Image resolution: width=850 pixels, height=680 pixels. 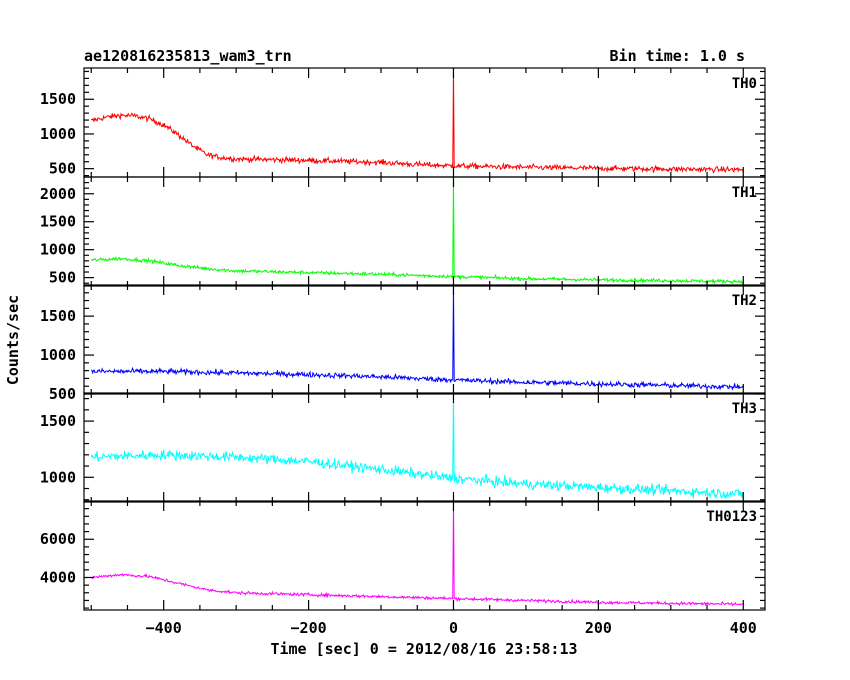 I want to click on x-tick-label: 200, so click(x=598, y=628).